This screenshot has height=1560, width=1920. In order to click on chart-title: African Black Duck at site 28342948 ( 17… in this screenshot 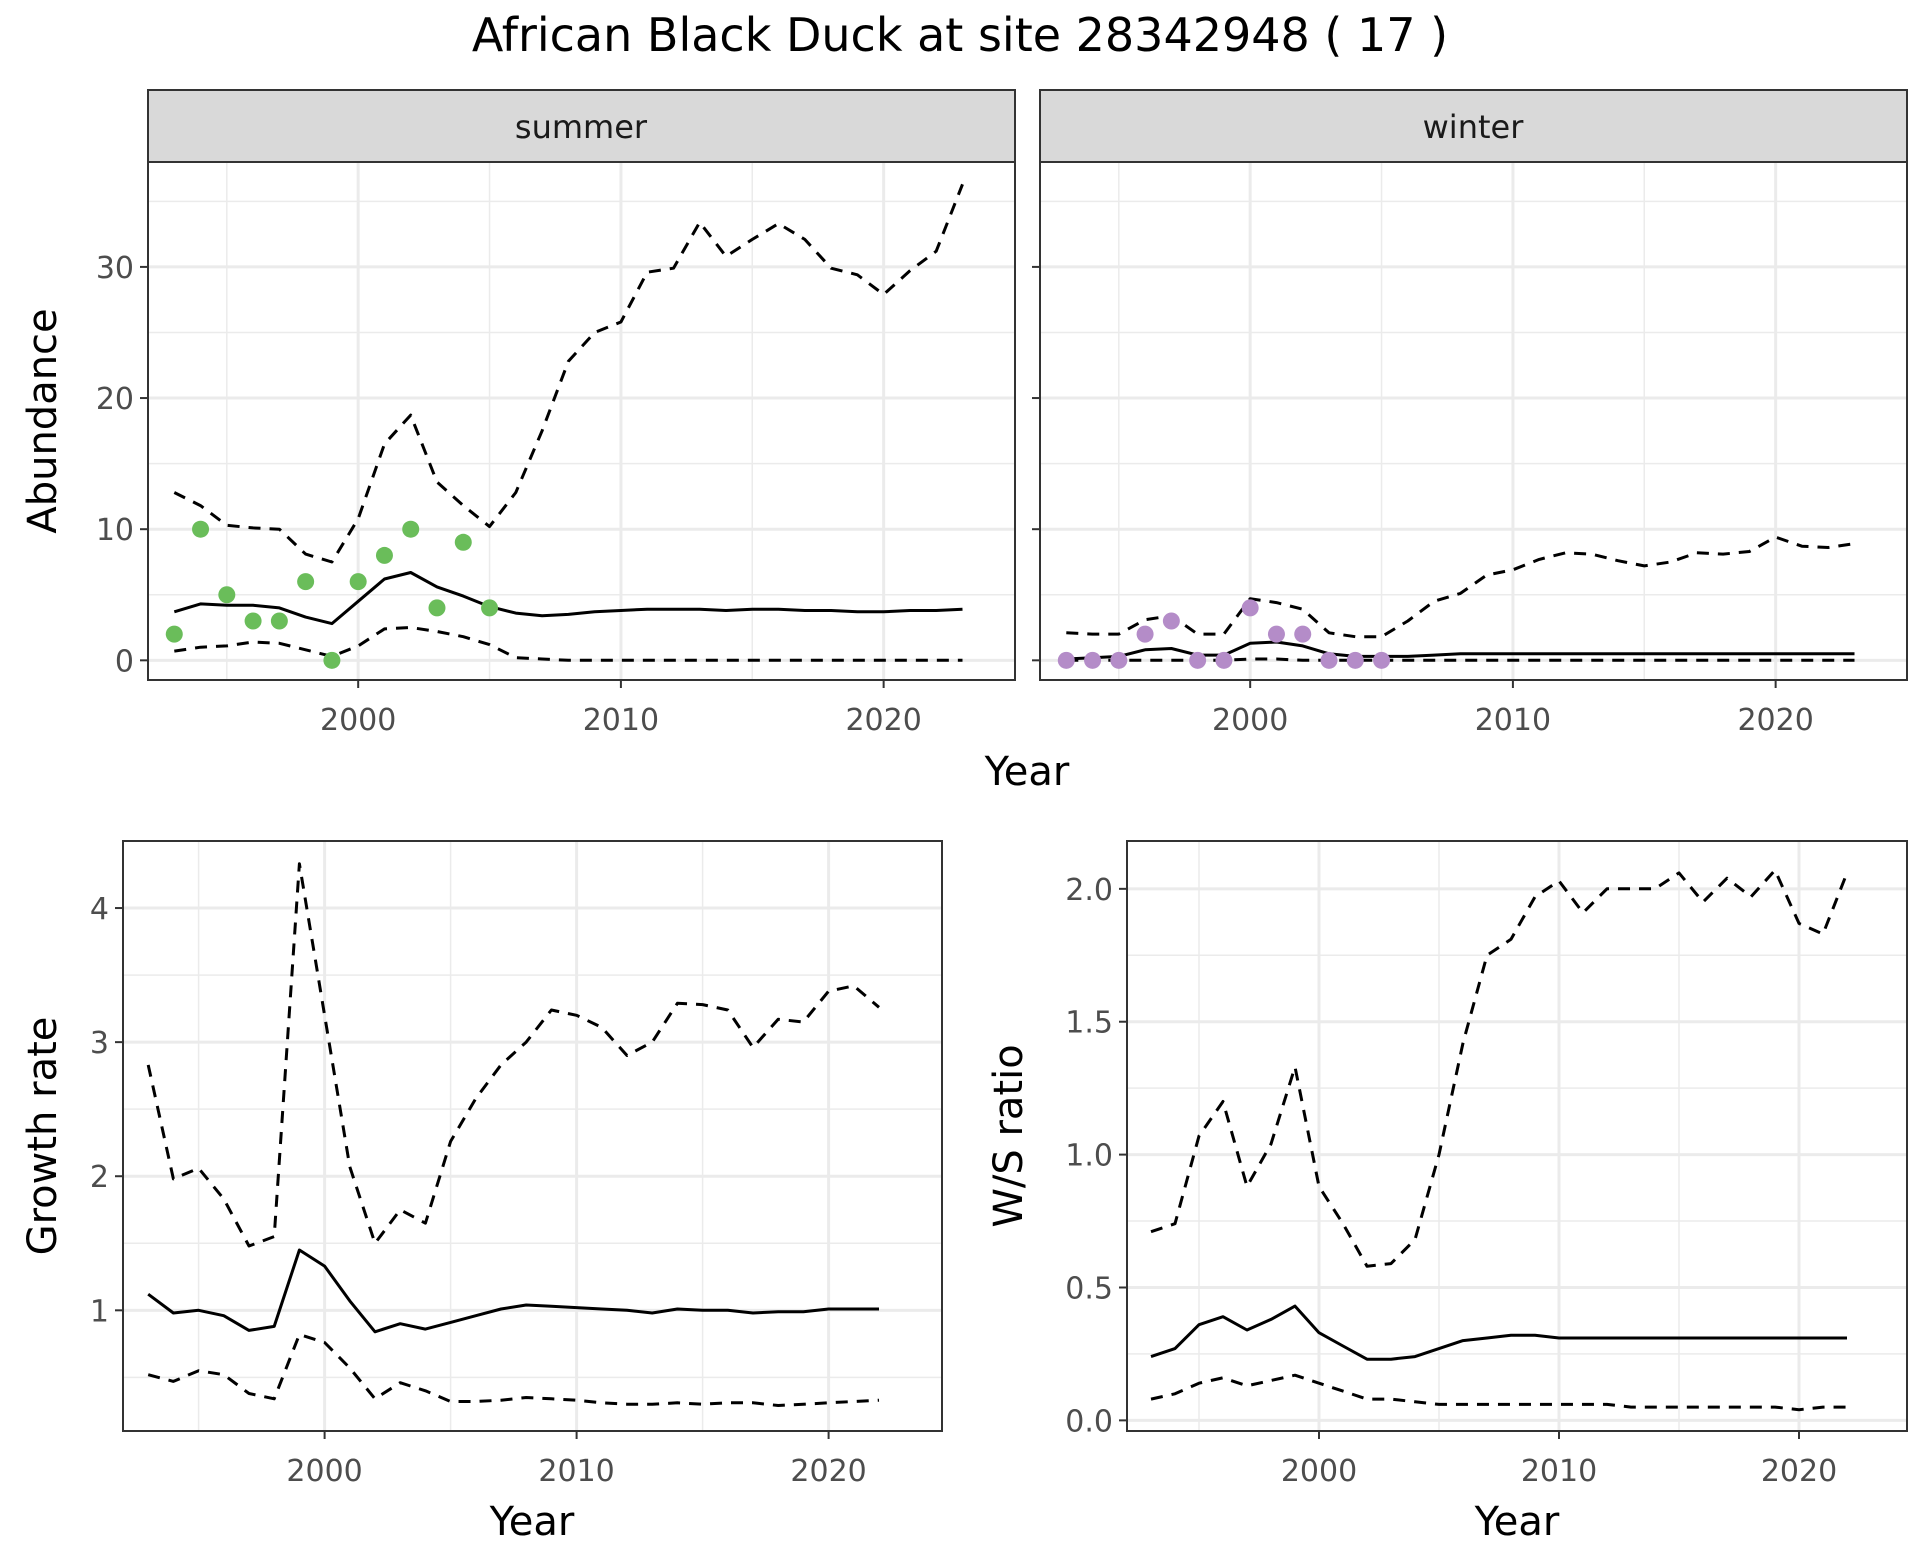, I will do `click(960, 35)`.